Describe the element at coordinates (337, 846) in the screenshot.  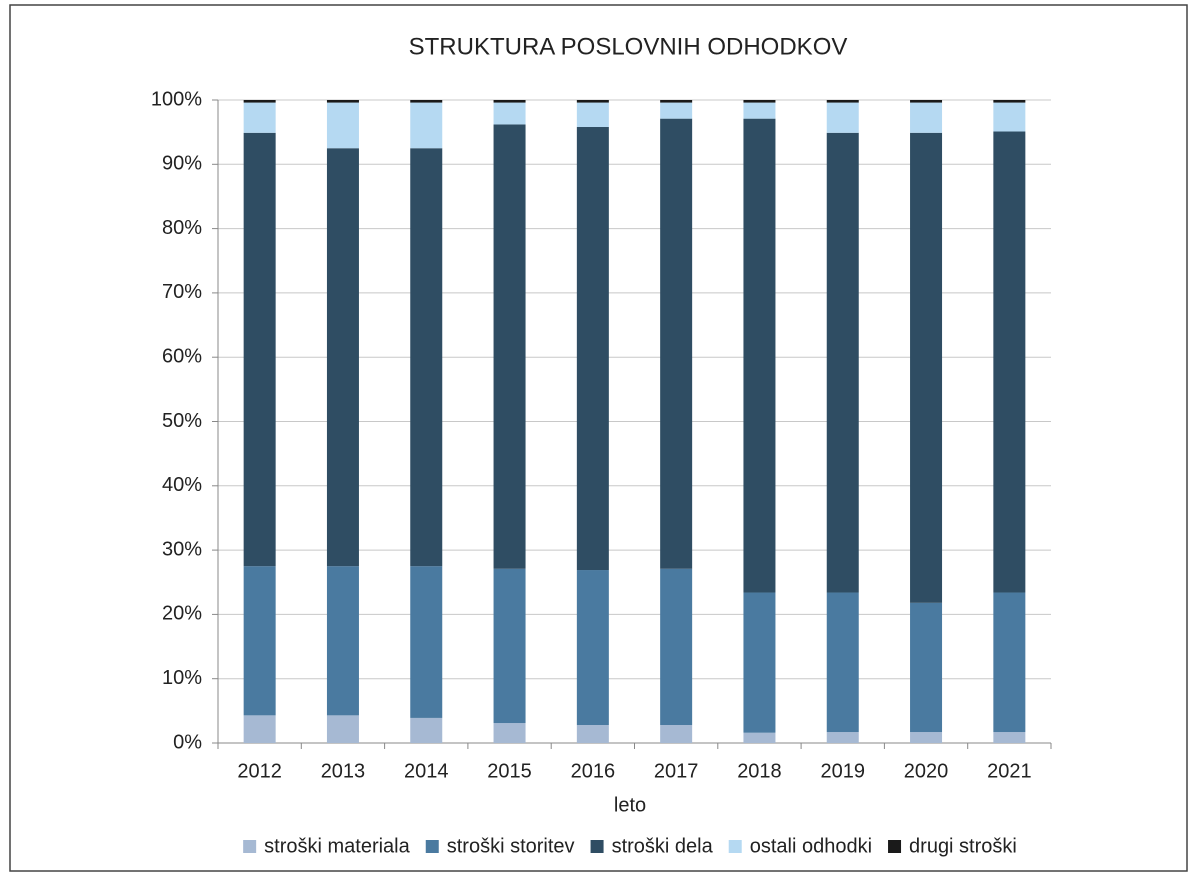
I see `legend-label: stroški materiala` at that location.